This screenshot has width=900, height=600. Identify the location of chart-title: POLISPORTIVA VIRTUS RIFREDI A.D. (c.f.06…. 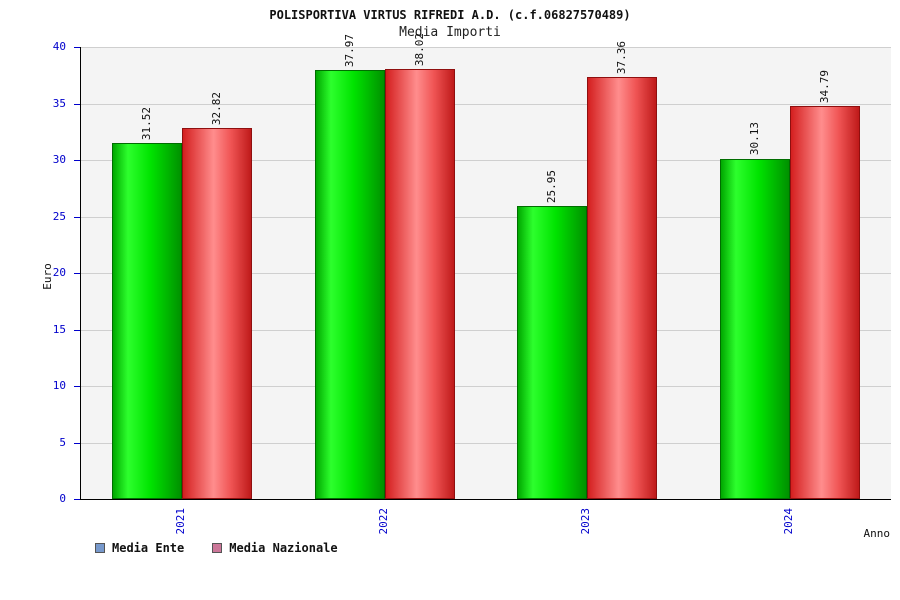
(450, 15).